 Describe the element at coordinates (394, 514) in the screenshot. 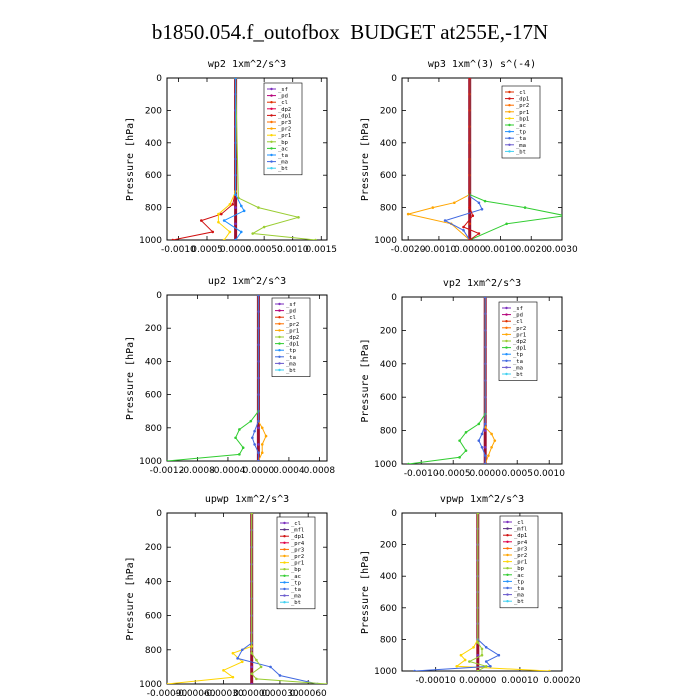

I see `y-tick-label: 0` at that location.